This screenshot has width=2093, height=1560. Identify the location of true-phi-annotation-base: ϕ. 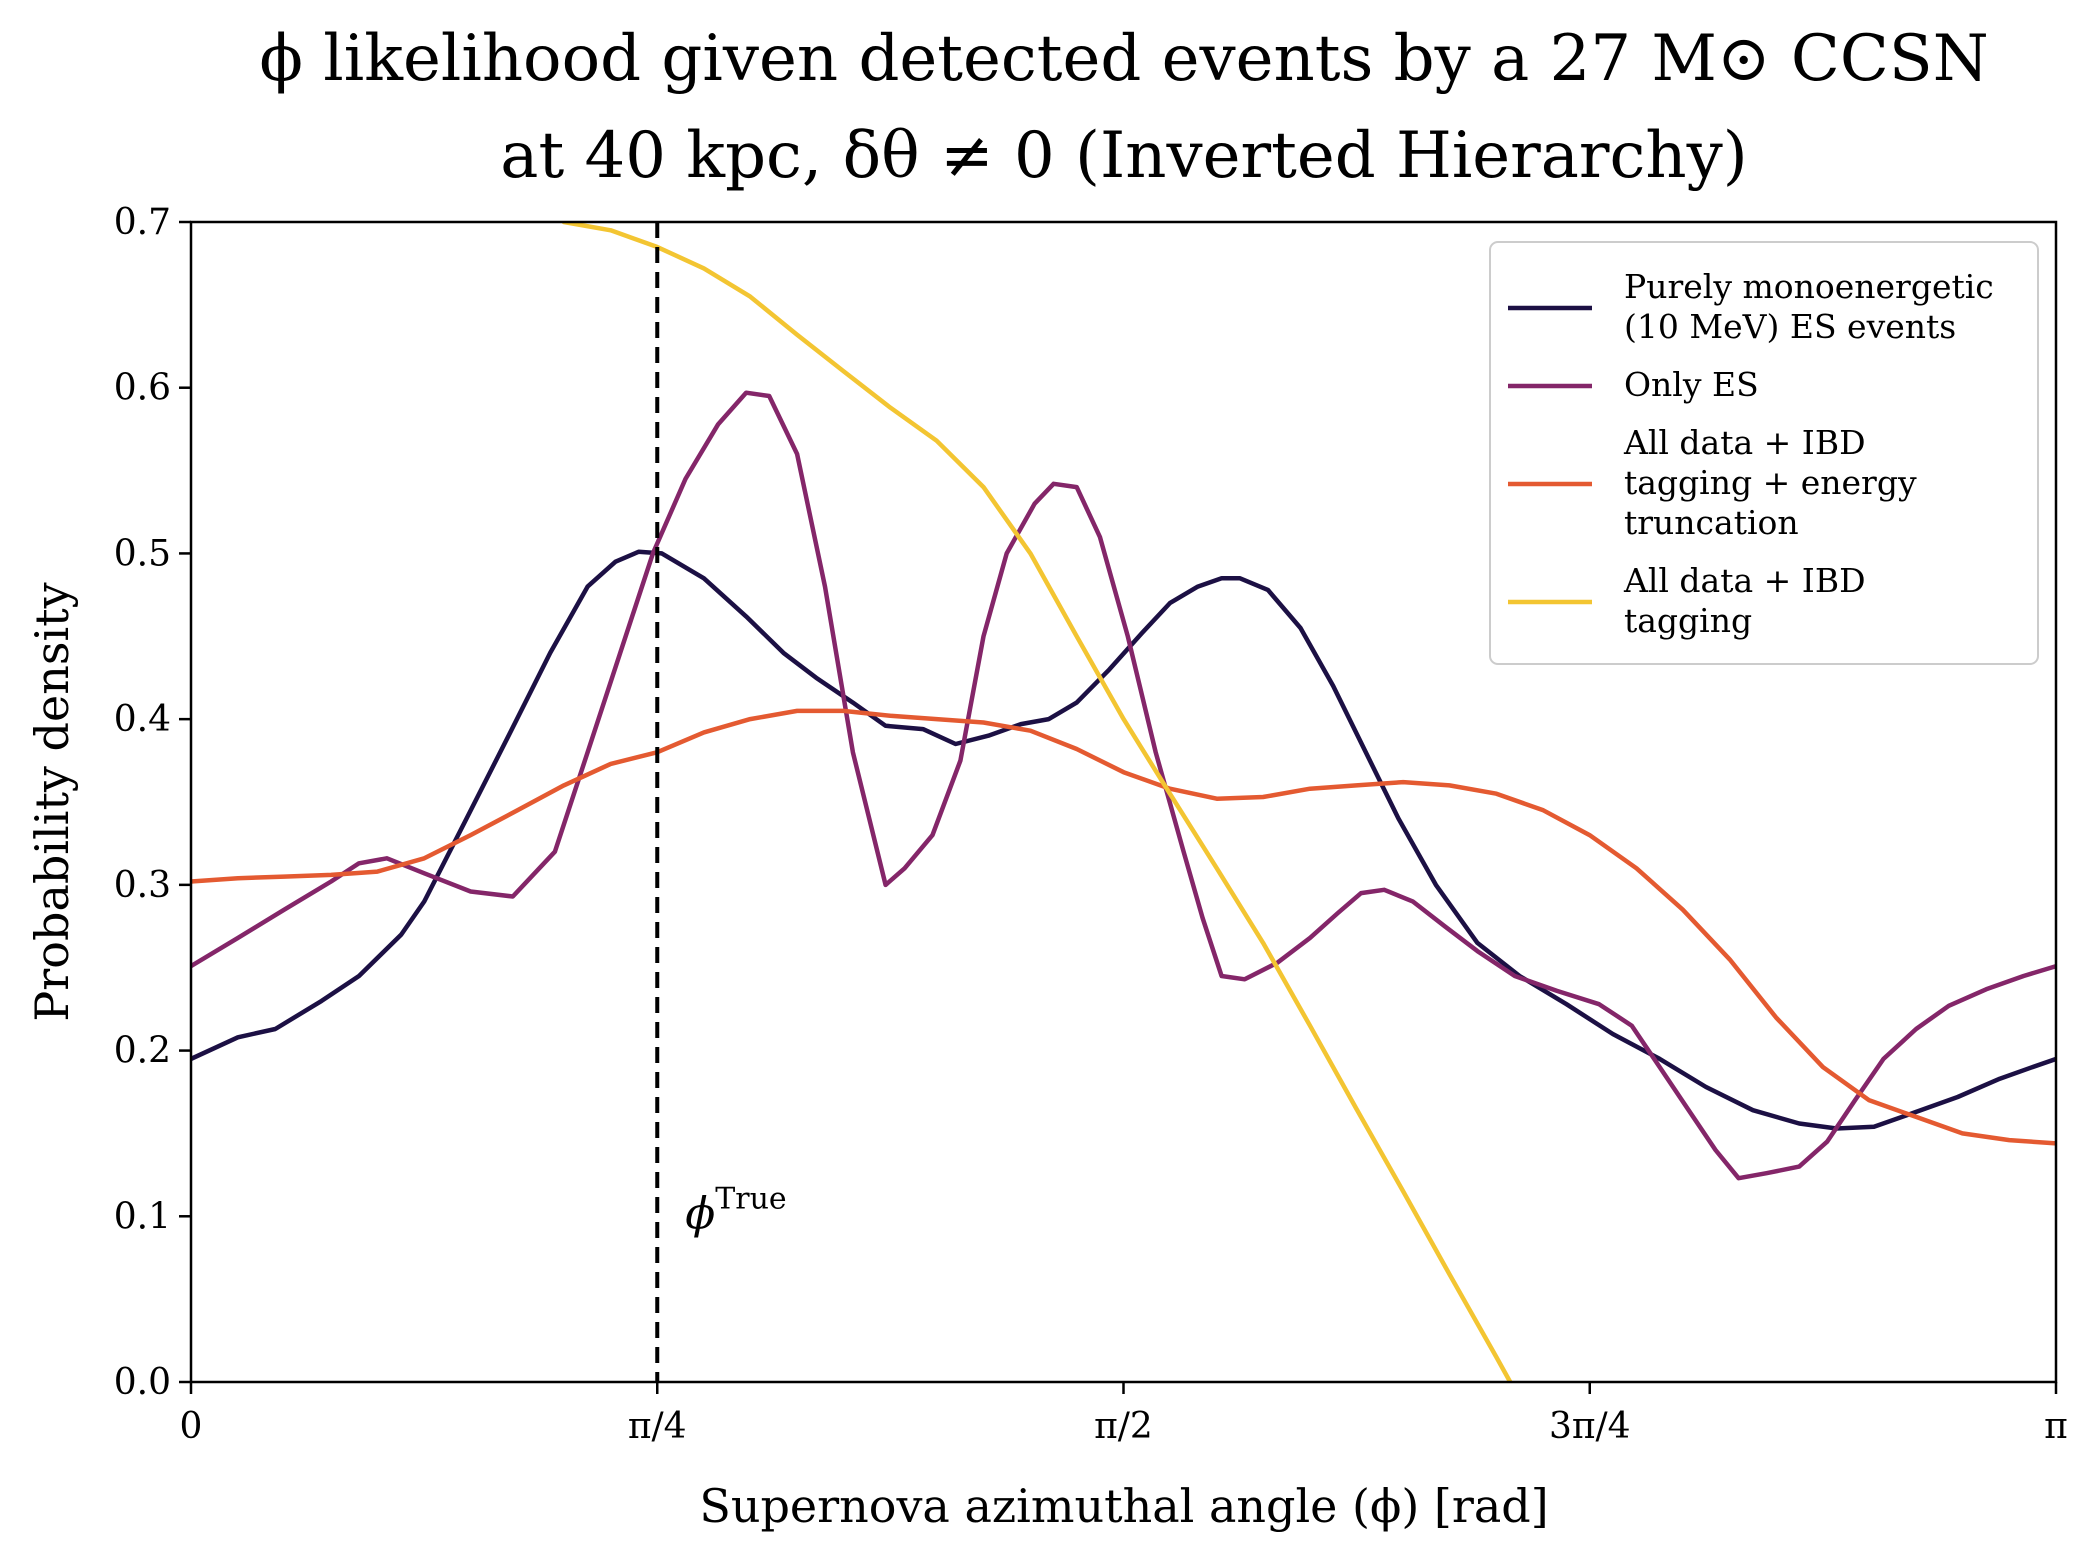
(700, 1213).